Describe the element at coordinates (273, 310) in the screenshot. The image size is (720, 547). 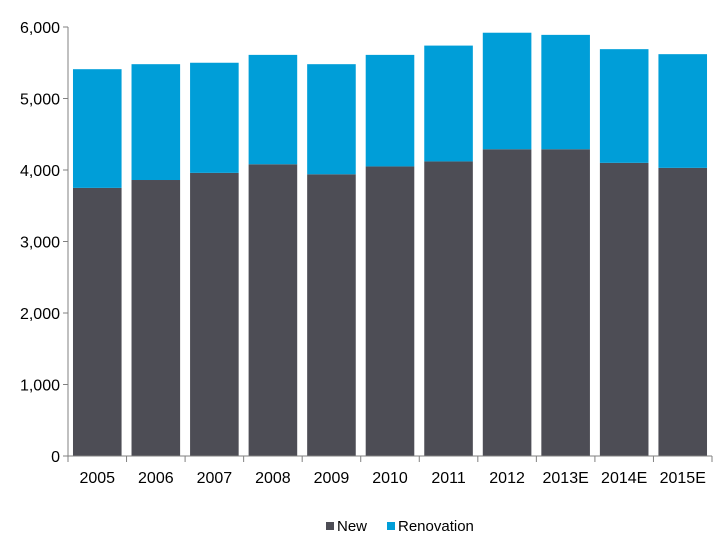
I see `bar-new-2008` at that location.